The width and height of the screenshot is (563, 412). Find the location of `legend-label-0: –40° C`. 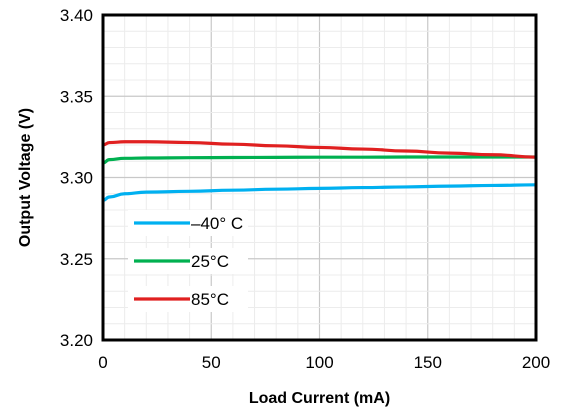

legend-label-0: –40° C is located at coordinates (217, 223).